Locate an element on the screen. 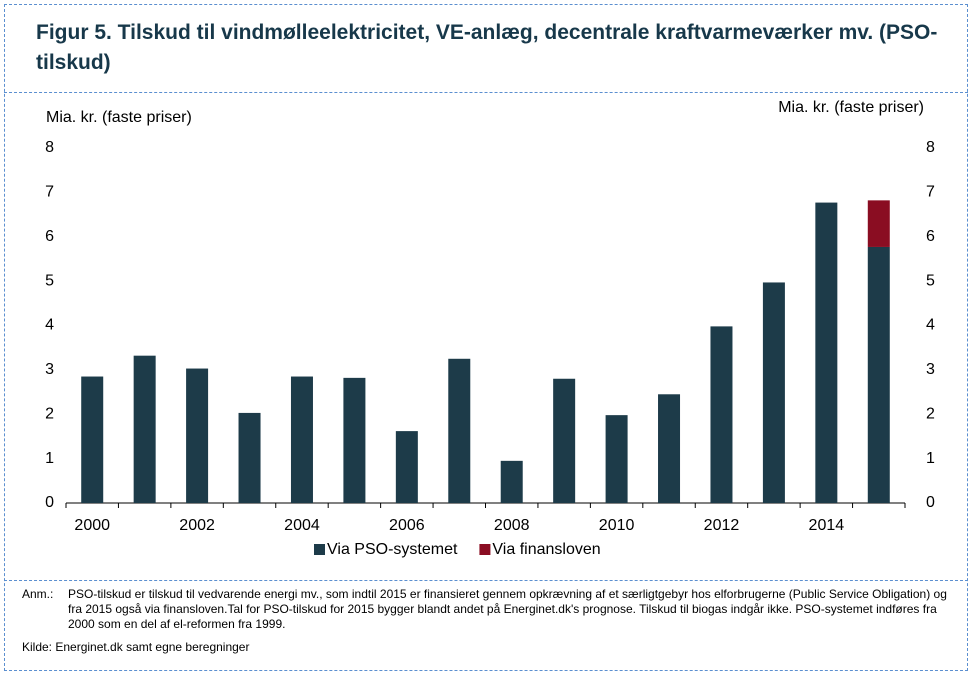  y-tick-label: 8 is located at coordinates (49, 147).